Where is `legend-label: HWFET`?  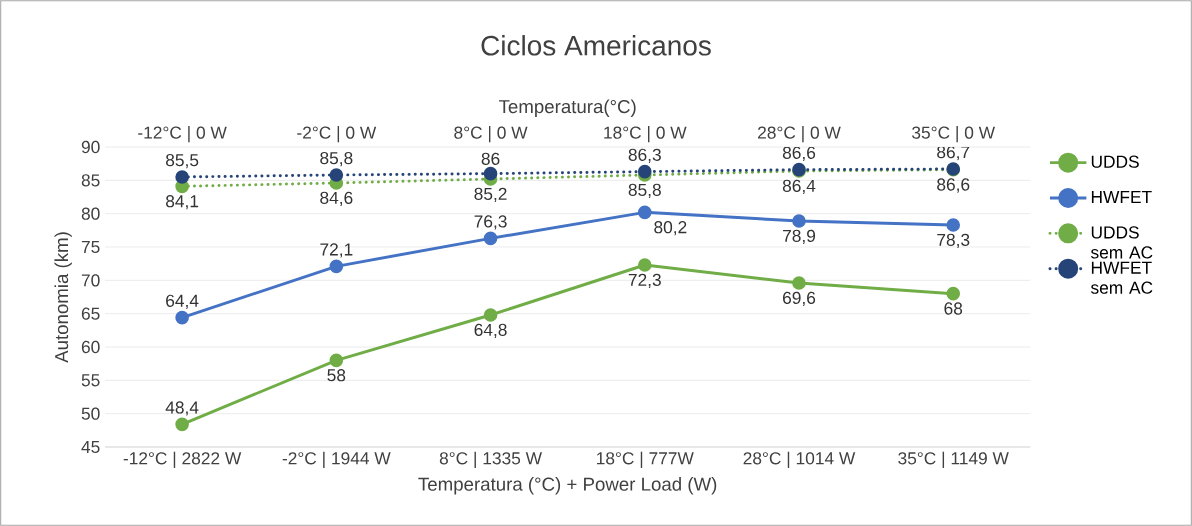
legend-label: HWFET is located at coordinates (1121, 197).